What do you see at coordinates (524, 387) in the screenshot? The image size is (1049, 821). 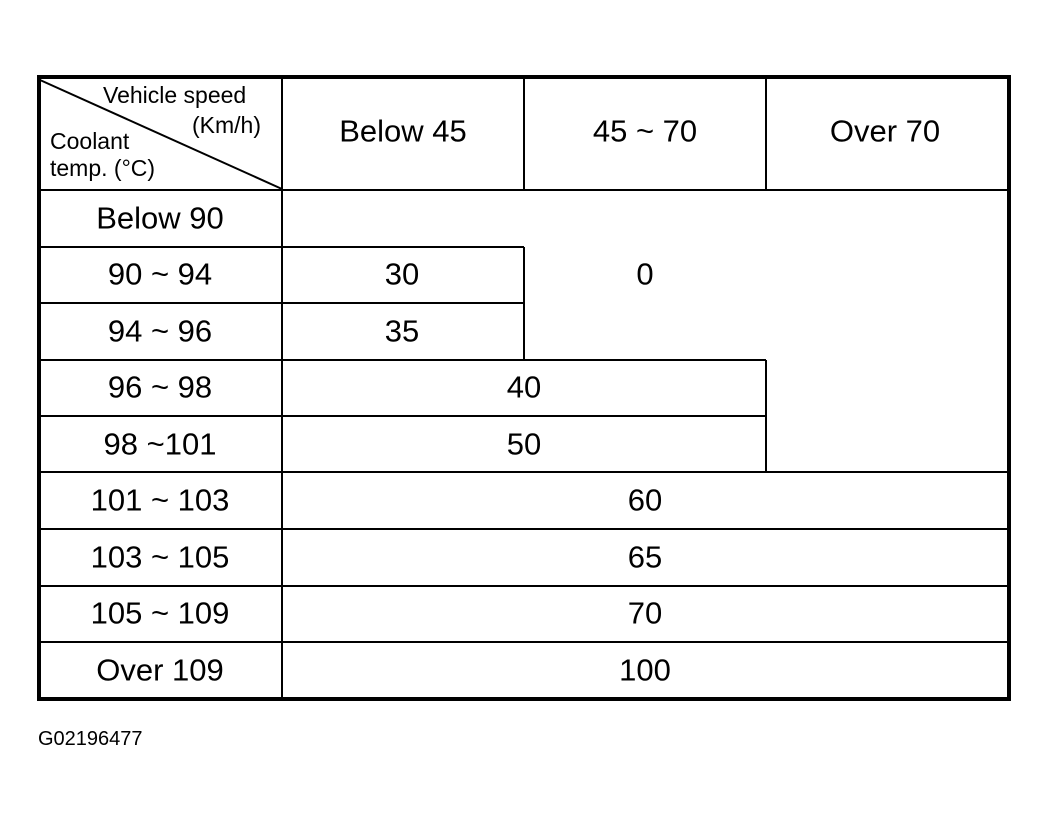 I see `cell-value: 40` at bounding box center [524, 387].